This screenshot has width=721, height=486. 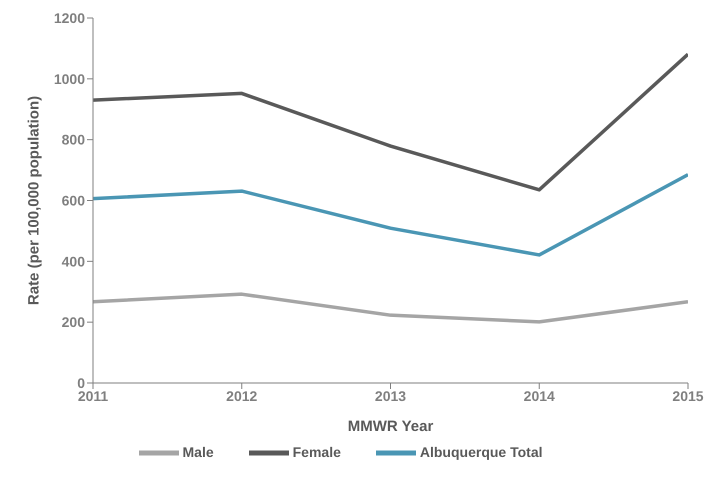 I want to click on y-tick-label: 400, so click(x=74, y=261).